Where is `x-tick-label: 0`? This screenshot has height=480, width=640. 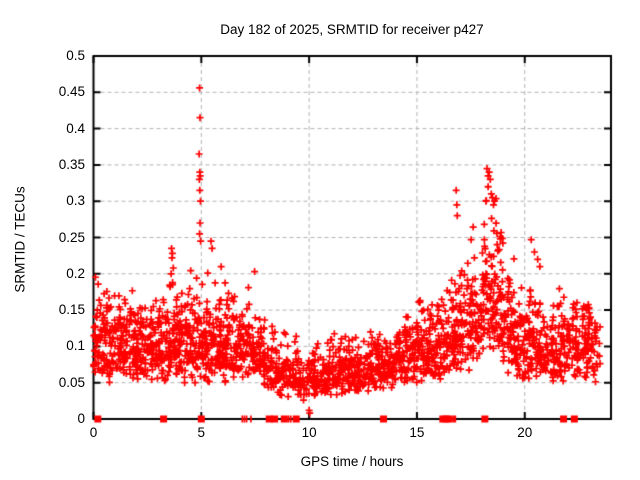 x-tick-label: 0 is located at coordinates (93, 432).